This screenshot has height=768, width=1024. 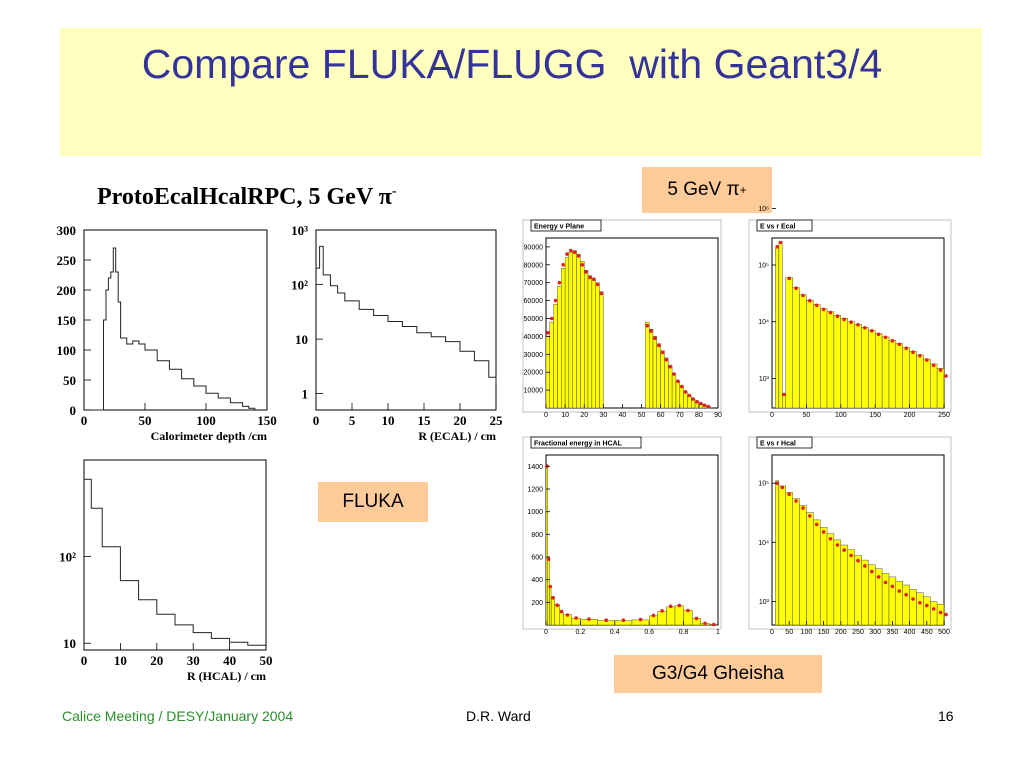 What do you see at coordinates (84, 420) in the screenshot?
I see `fluka_depth-x-tick-label: 0` at bounding box center [84, 420].